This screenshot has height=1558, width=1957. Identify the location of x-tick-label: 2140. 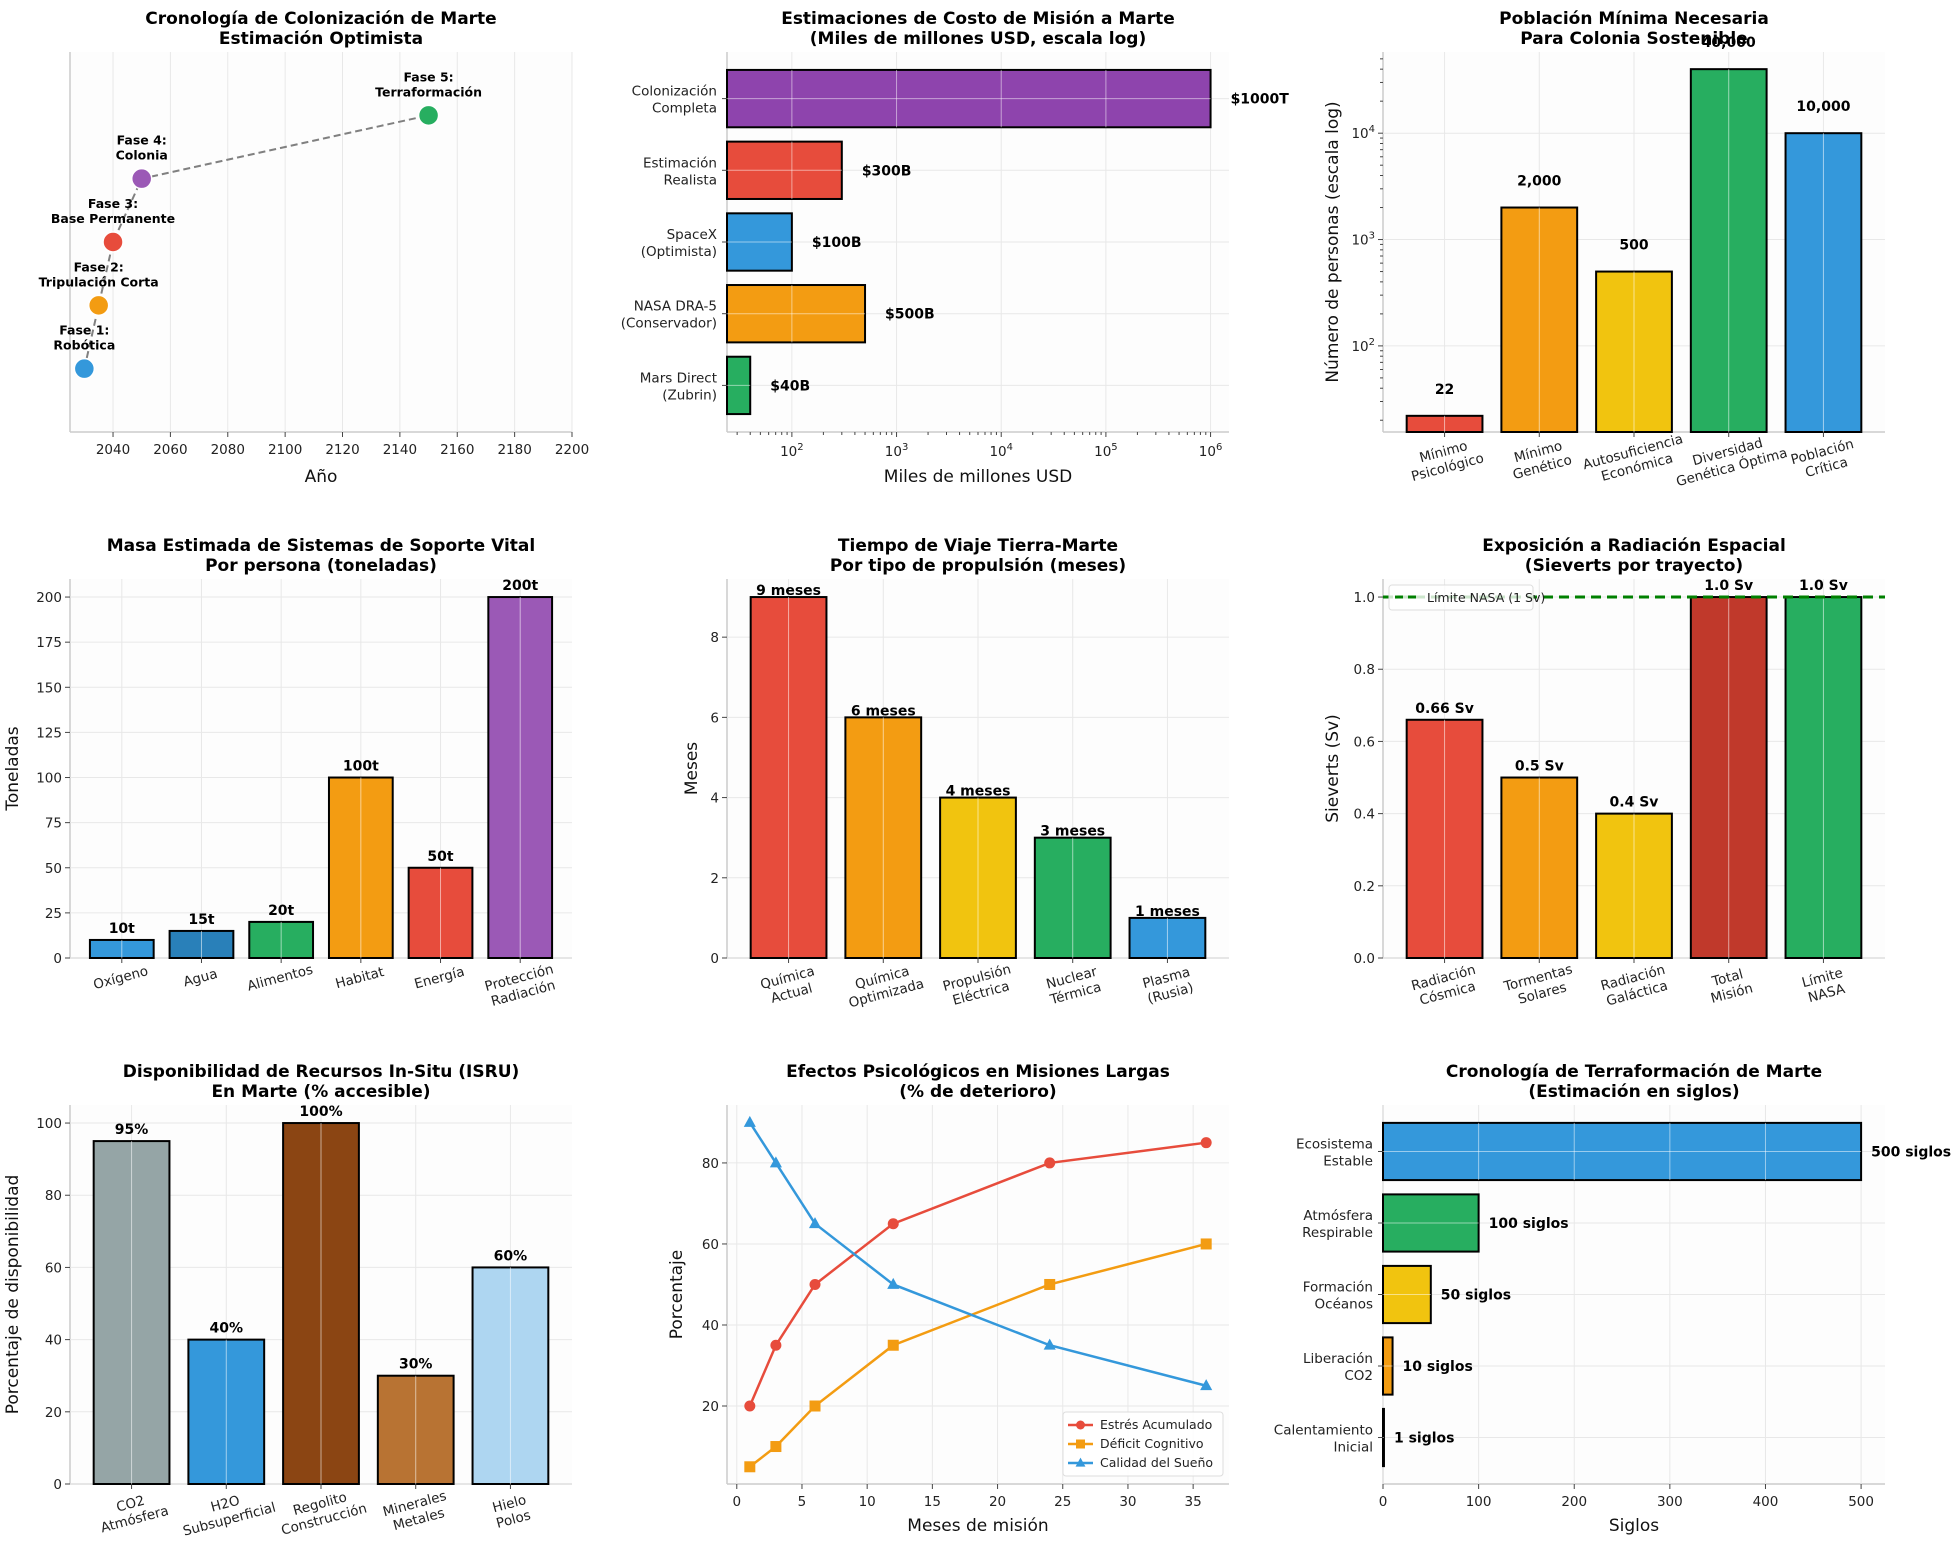
(400, 450).